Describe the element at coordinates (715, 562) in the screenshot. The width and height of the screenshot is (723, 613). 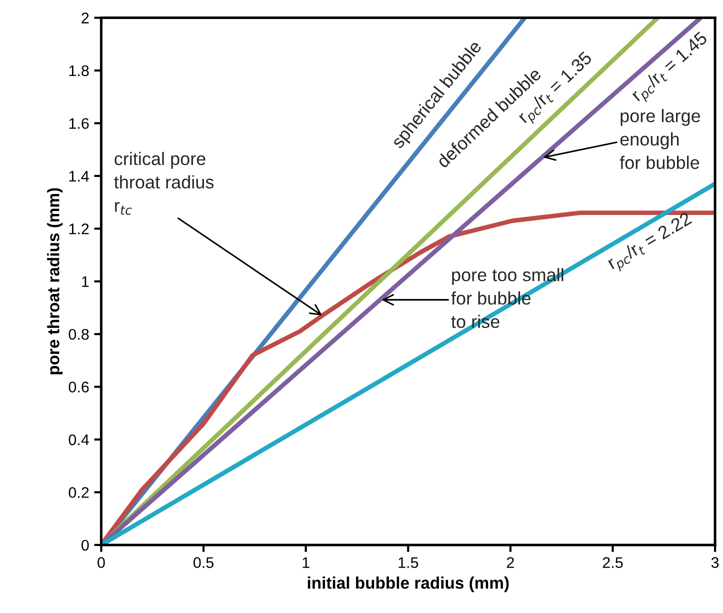
I see `x-tick-label: 3` at that location.